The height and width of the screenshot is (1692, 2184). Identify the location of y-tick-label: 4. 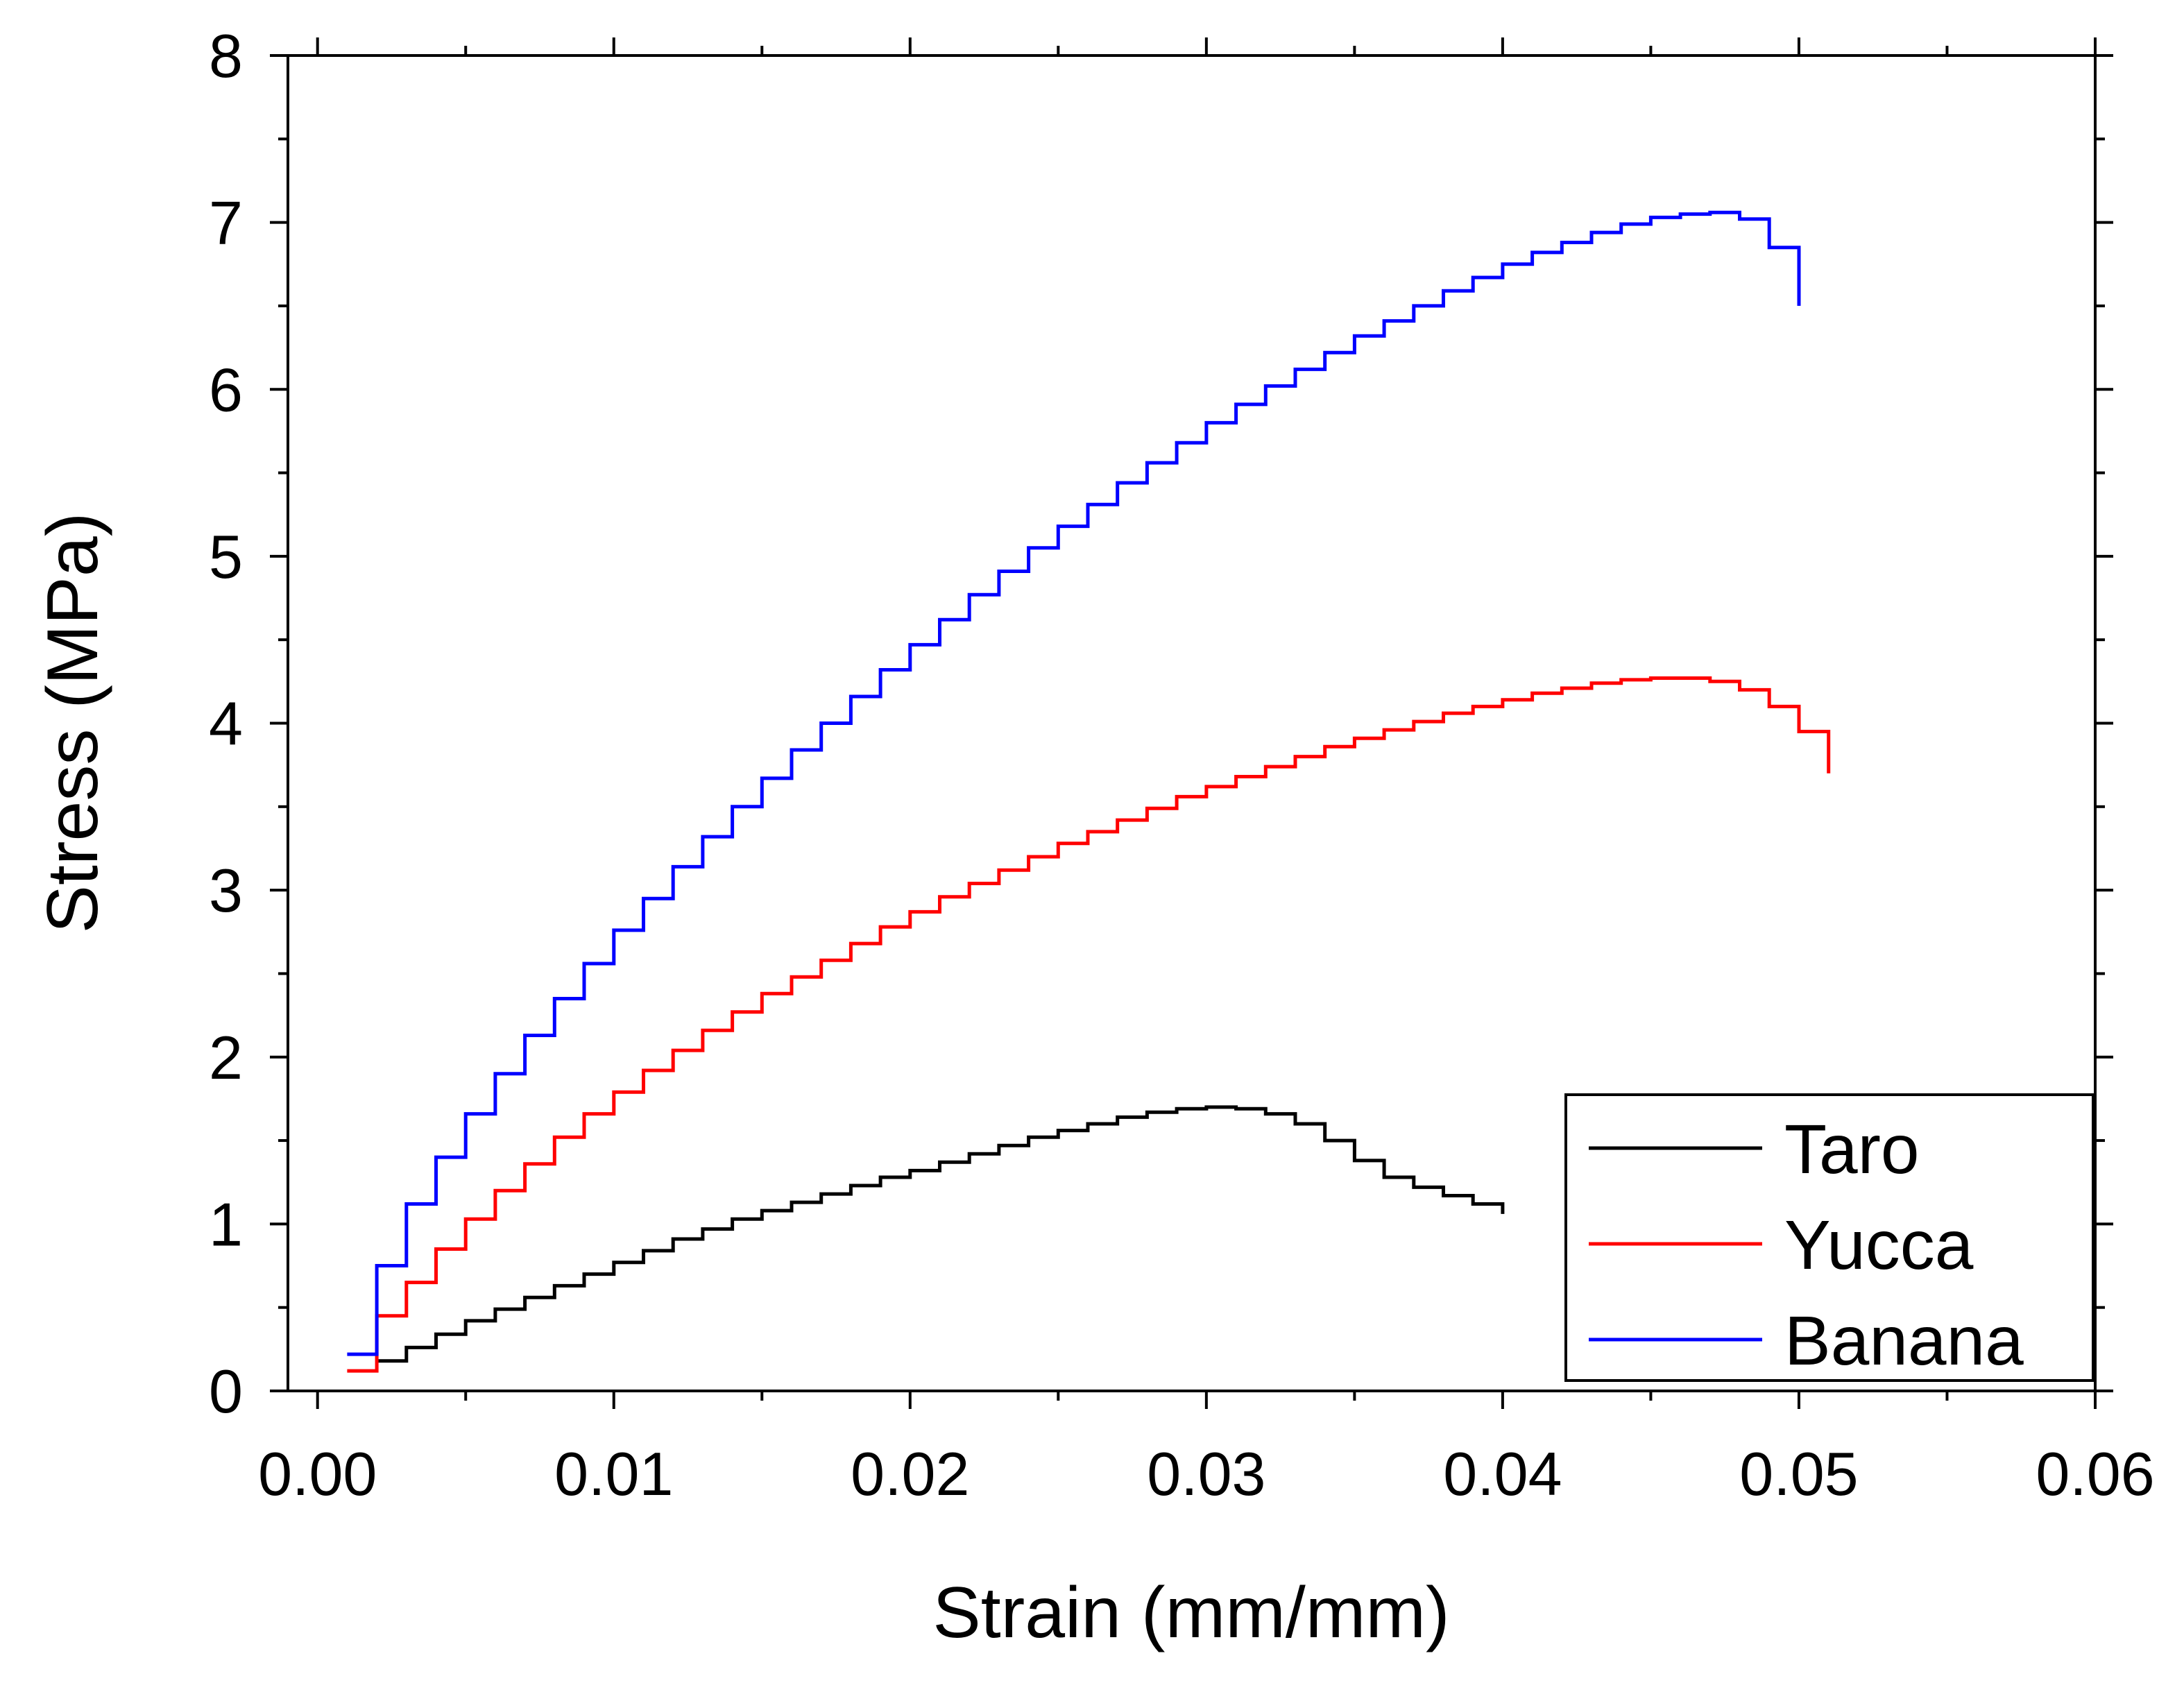
(226, 724).